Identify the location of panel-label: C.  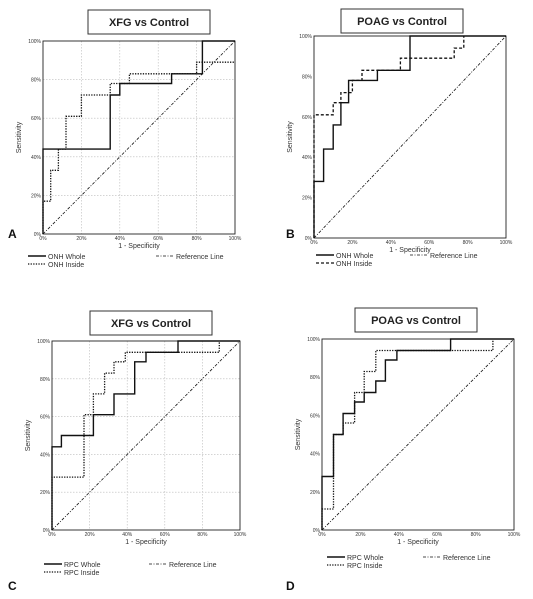
(12, 586).